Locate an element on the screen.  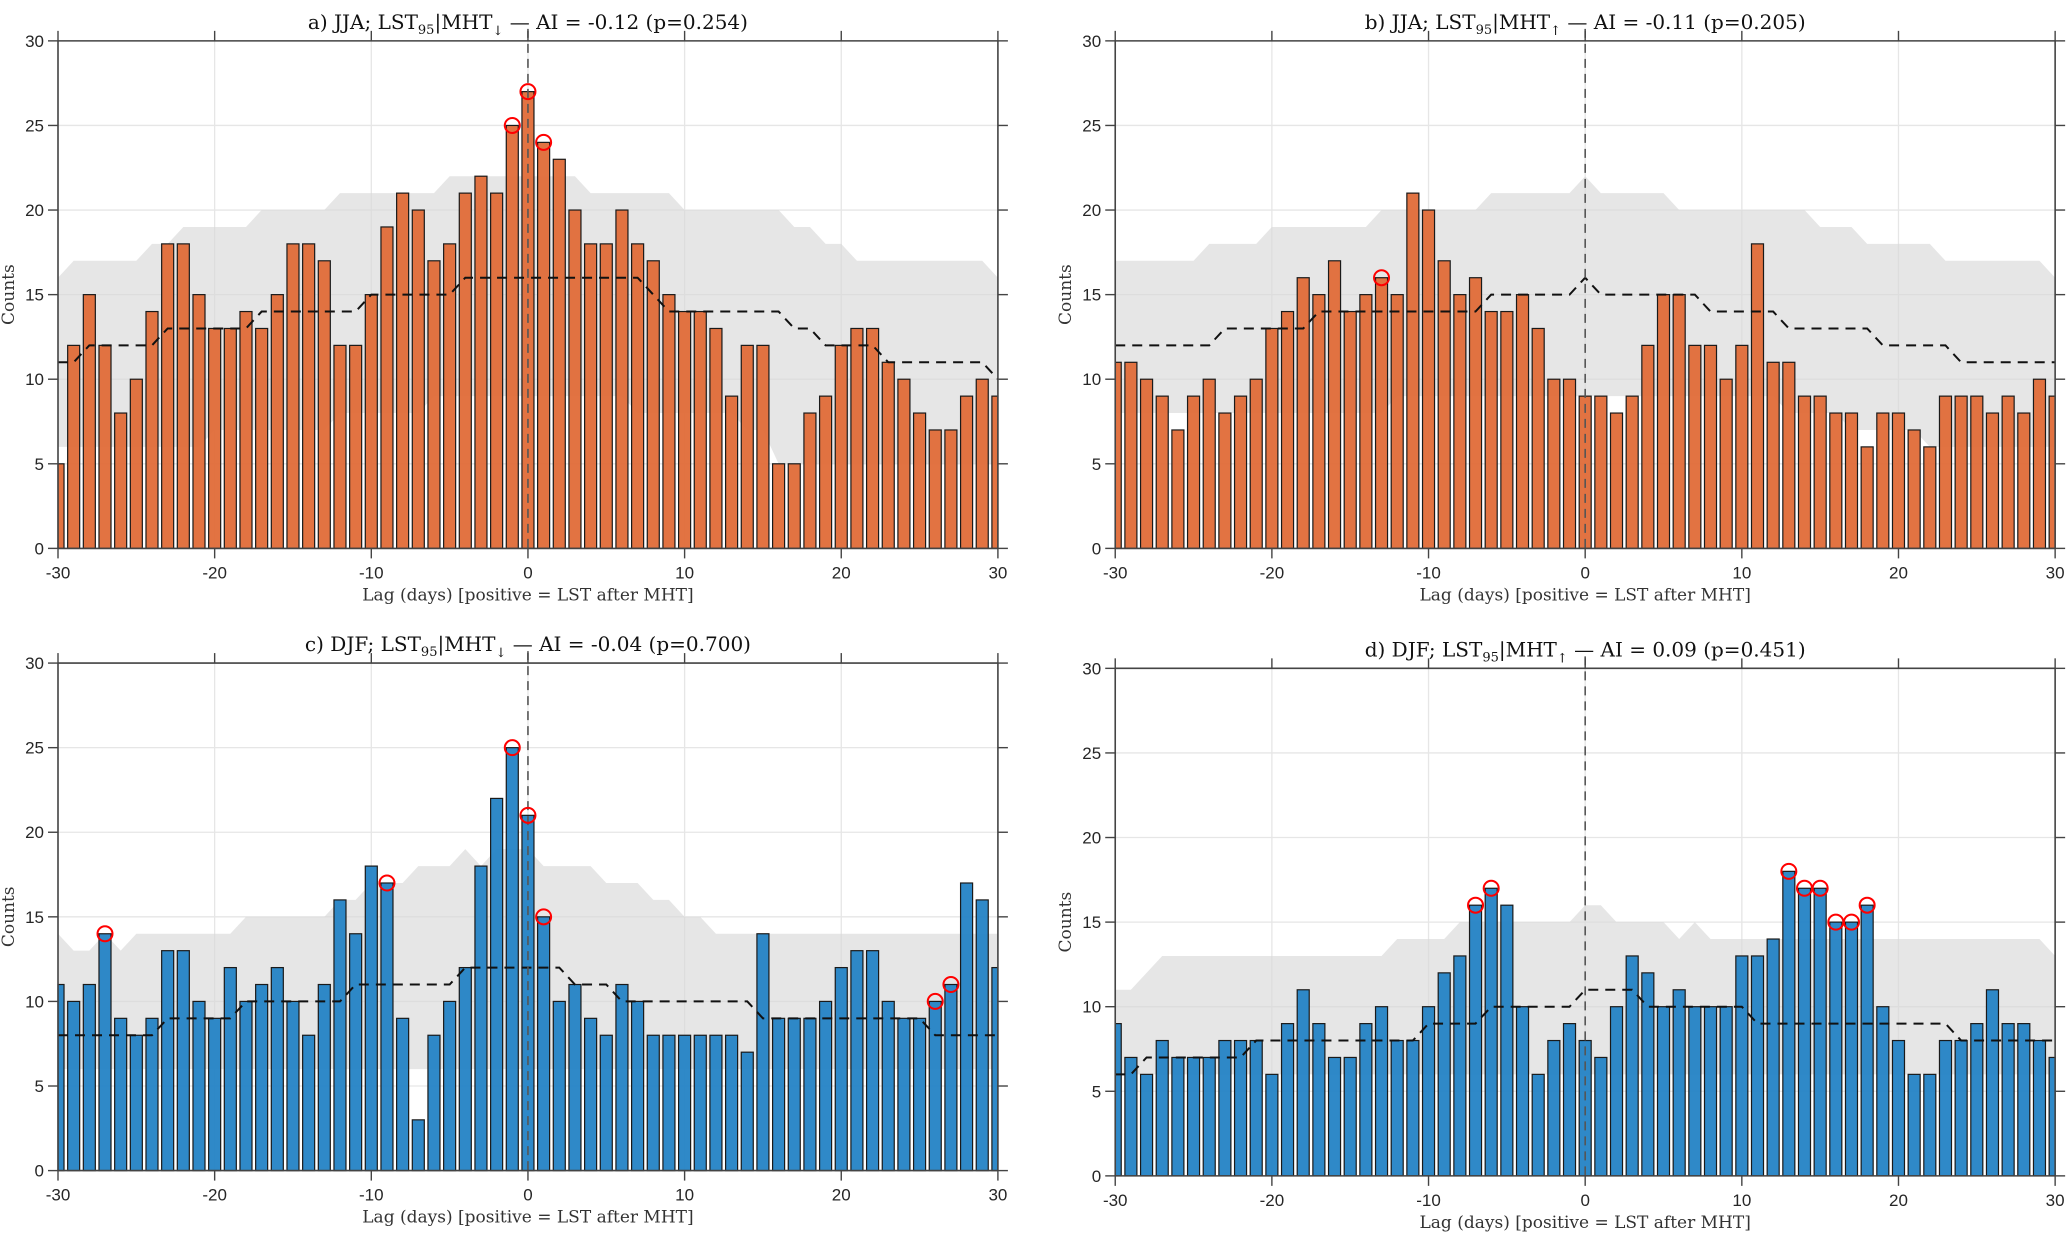
ytick-label: 20 is located at coordinates (1091, 210).